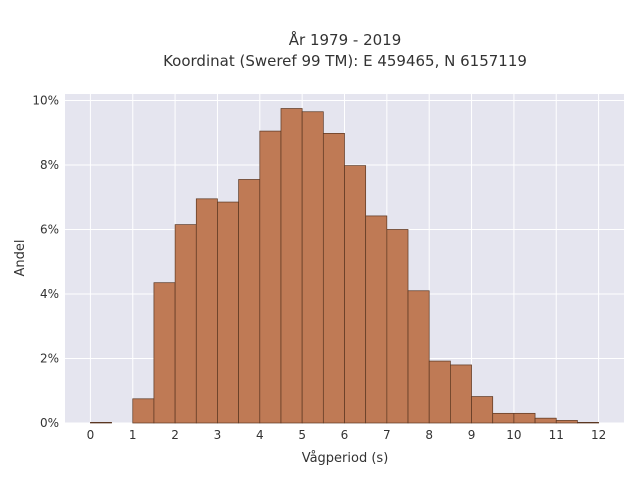 The width and height of the screenshot is (640, 480). I want to click on y-tick-label: 6%, so click(49, 229).